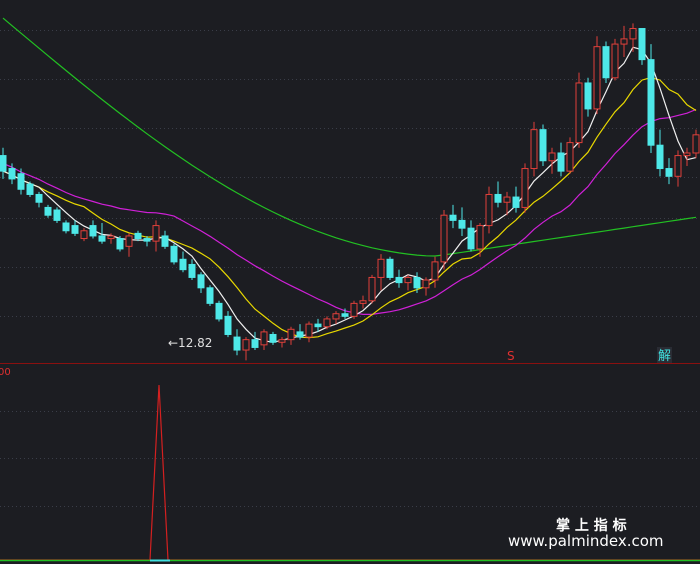 This screenshot has width=700, height=564. I want to click on watermark-url: www.palmindex.com, so click(586, 541).